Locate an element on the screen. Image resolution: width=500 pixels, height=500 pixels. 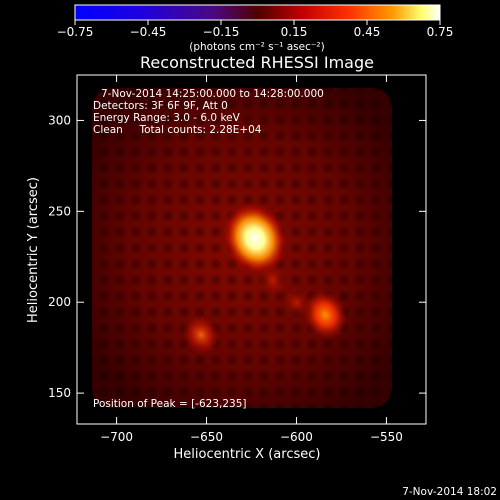
y-tick-label: 250 is located at coordinates (59, 211).